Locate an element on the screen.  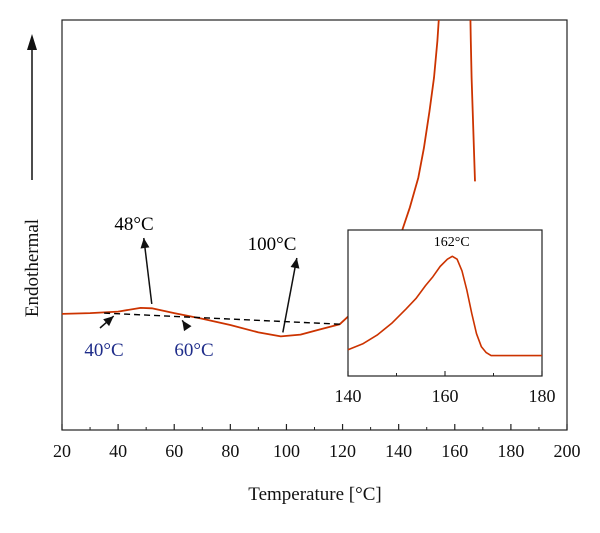
inset-plot: 140 160 180 162°C is located at coordinates (445, 317).